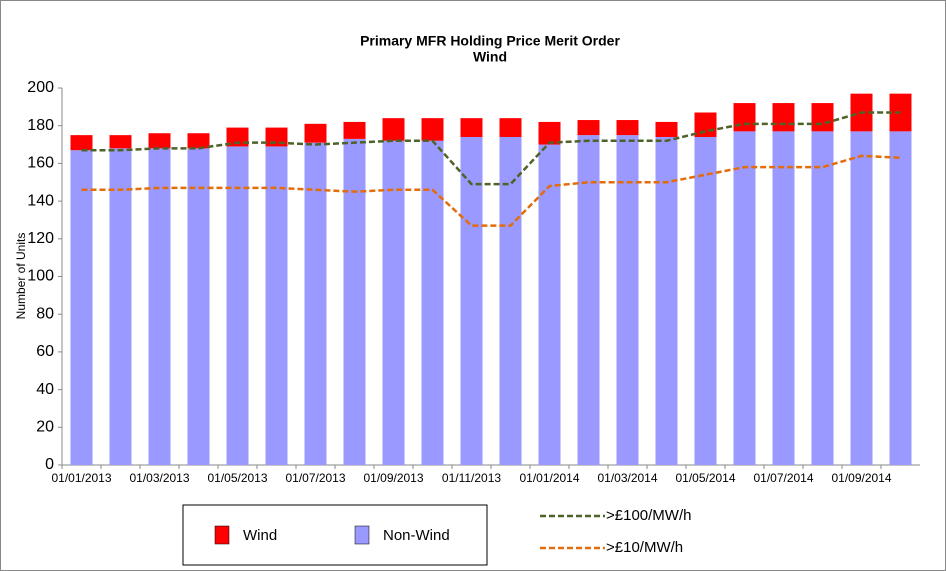  Describe the element at coordinates (237, 478) in the screenshot. I see `x-tick-label: 01/05/2013` at that location.